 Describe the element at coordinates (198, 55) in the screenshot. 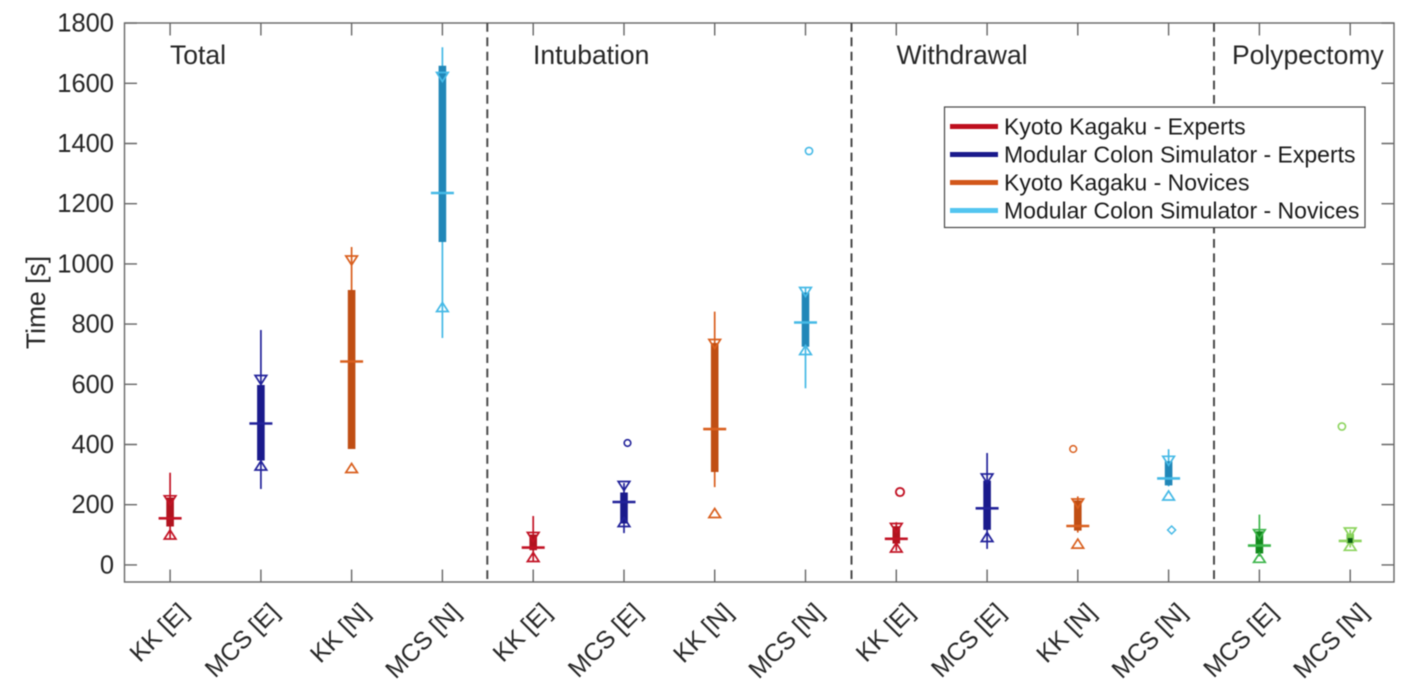

I see `svg-text: Total` at that location.